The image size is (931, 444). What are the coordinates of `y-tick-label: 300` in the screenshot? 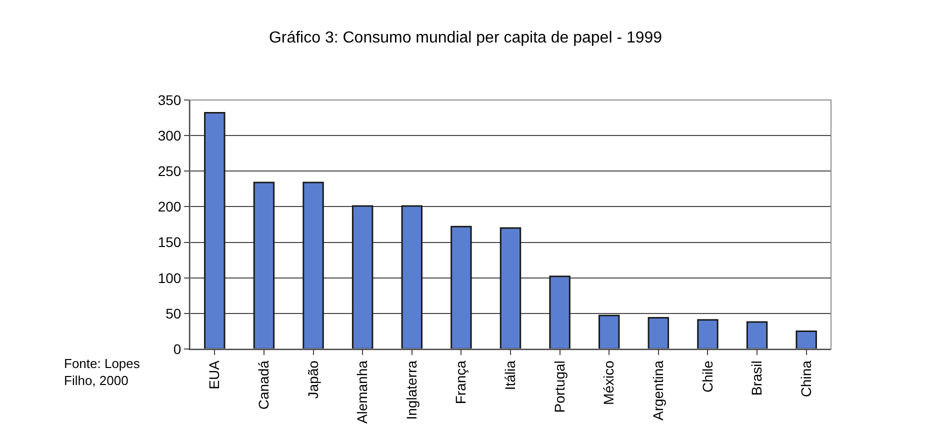 It's located at (170, 135).